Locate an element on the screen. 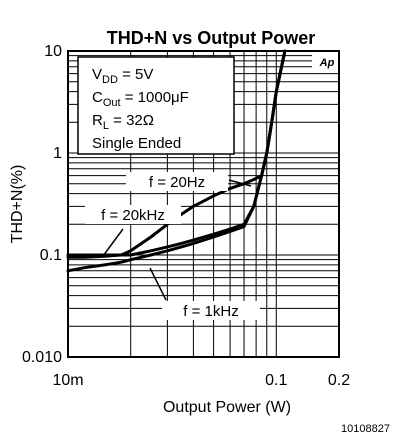  y-tick-label: 1 is located at coordinates (57, 153).